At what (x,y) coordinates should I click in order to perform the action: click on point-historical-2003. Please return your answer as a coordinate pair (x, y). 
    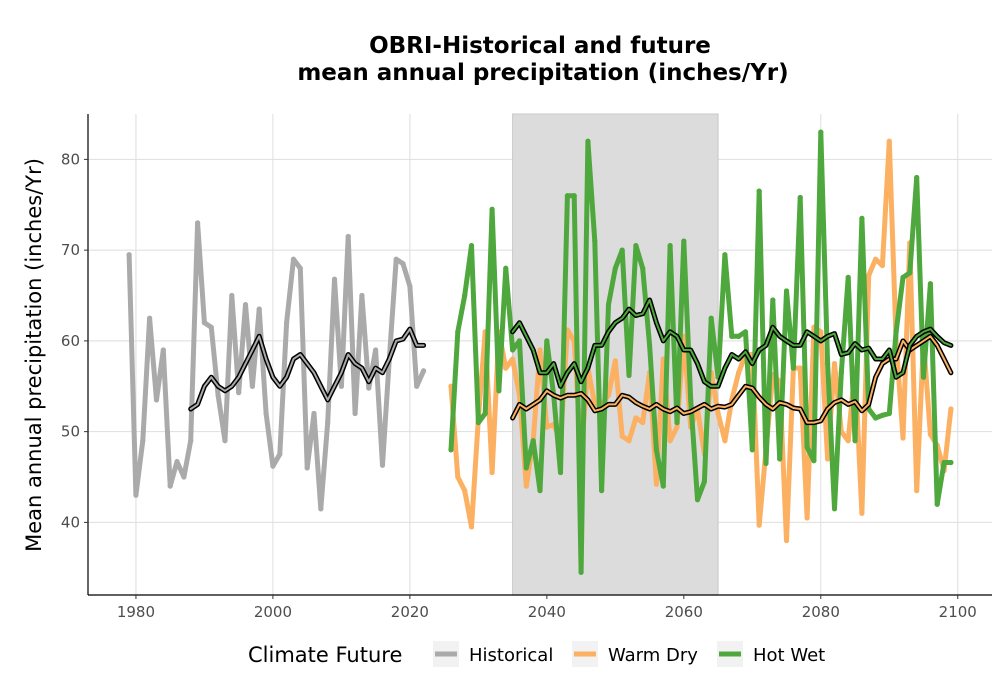
    Looking at the image, I should click on (293, 259).